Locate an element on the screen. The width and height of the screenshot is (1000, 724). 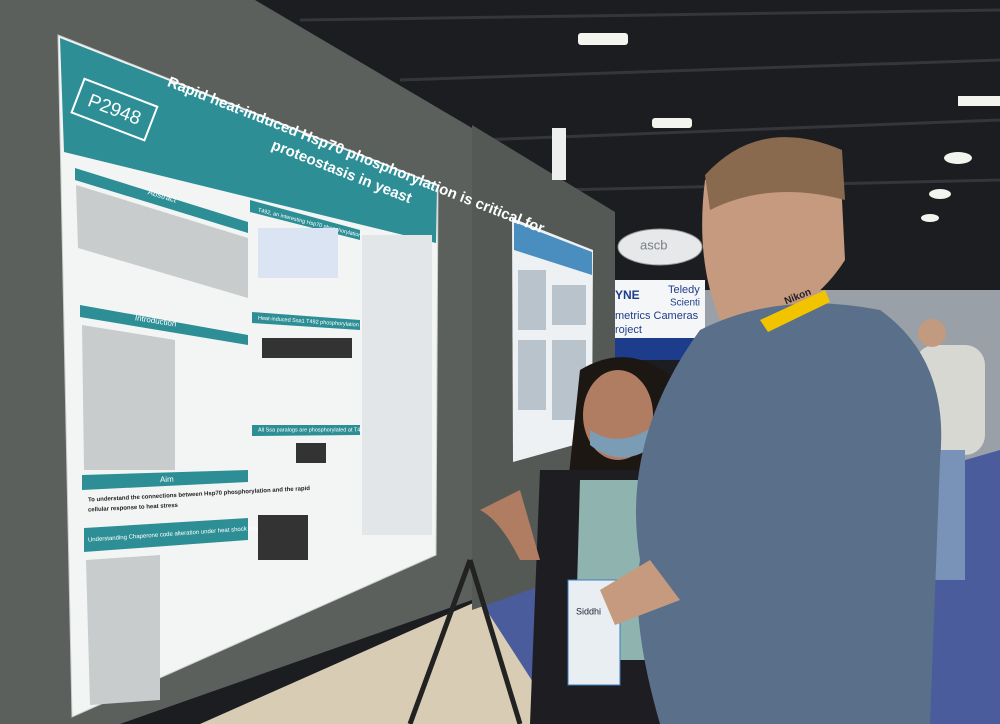
lanyard is located at coordinates (795, 311).